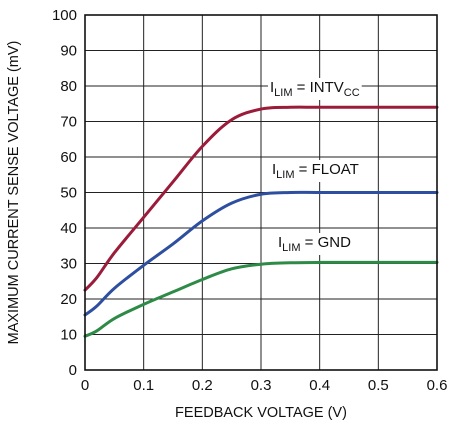 This screenshot has width=466, height=425. Describe the element at coordinates (319, 385) in the screenshot. I see `x-tick-label: 0.4` at that location.